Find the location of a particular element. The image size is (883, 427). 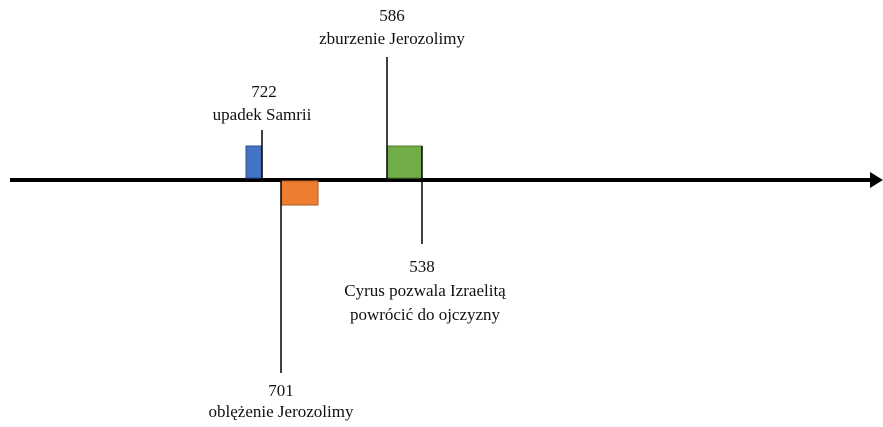

event-year: 586 is located at coordinates (392, 15).